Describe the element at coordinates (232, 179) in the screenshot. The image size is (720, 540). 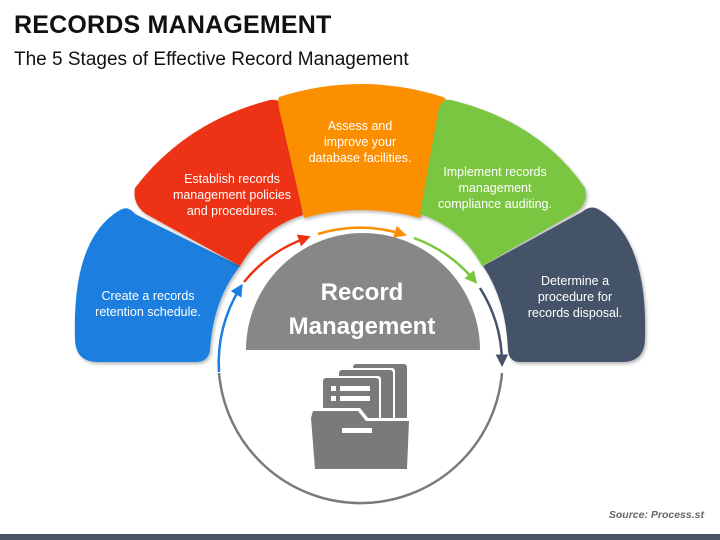
I see `stage-2-text-line-1: Establish records` at that location.